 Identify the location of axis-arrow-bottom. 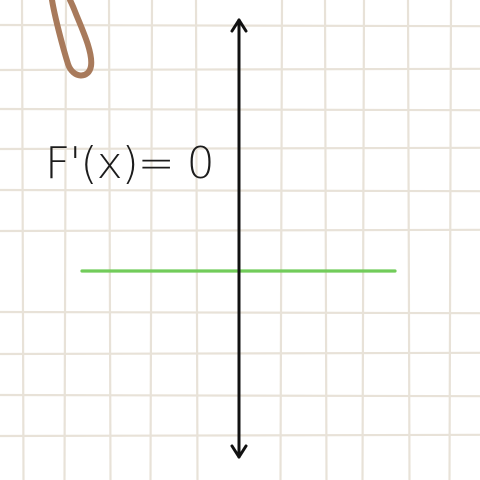
(239, 451).